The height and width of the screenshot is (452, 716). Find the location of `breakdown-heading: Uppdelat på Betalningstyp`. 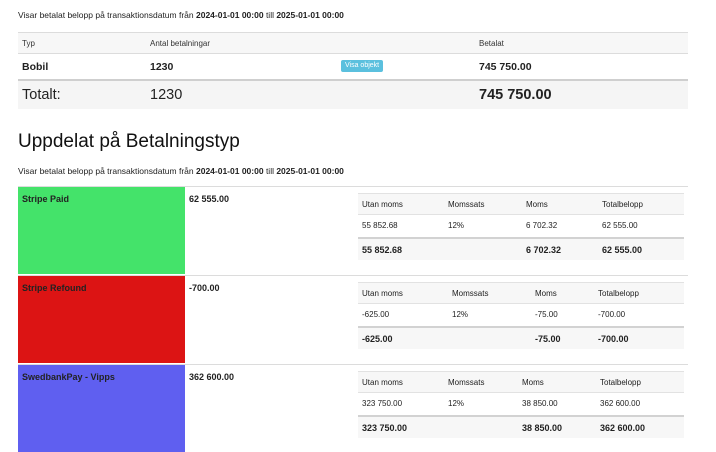

breakdown-heading: Uppdelat på Betalningstyp is located at coordinates (129, 141).